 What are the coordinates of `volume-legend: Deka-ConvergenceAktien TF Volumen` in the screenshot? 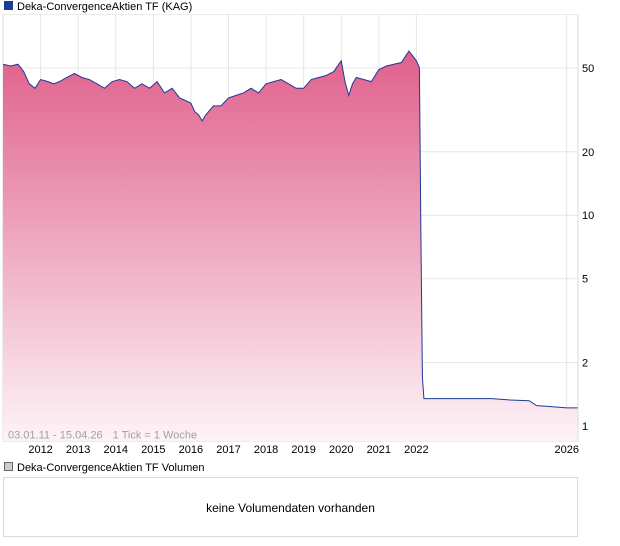 It's located at (104, 468).